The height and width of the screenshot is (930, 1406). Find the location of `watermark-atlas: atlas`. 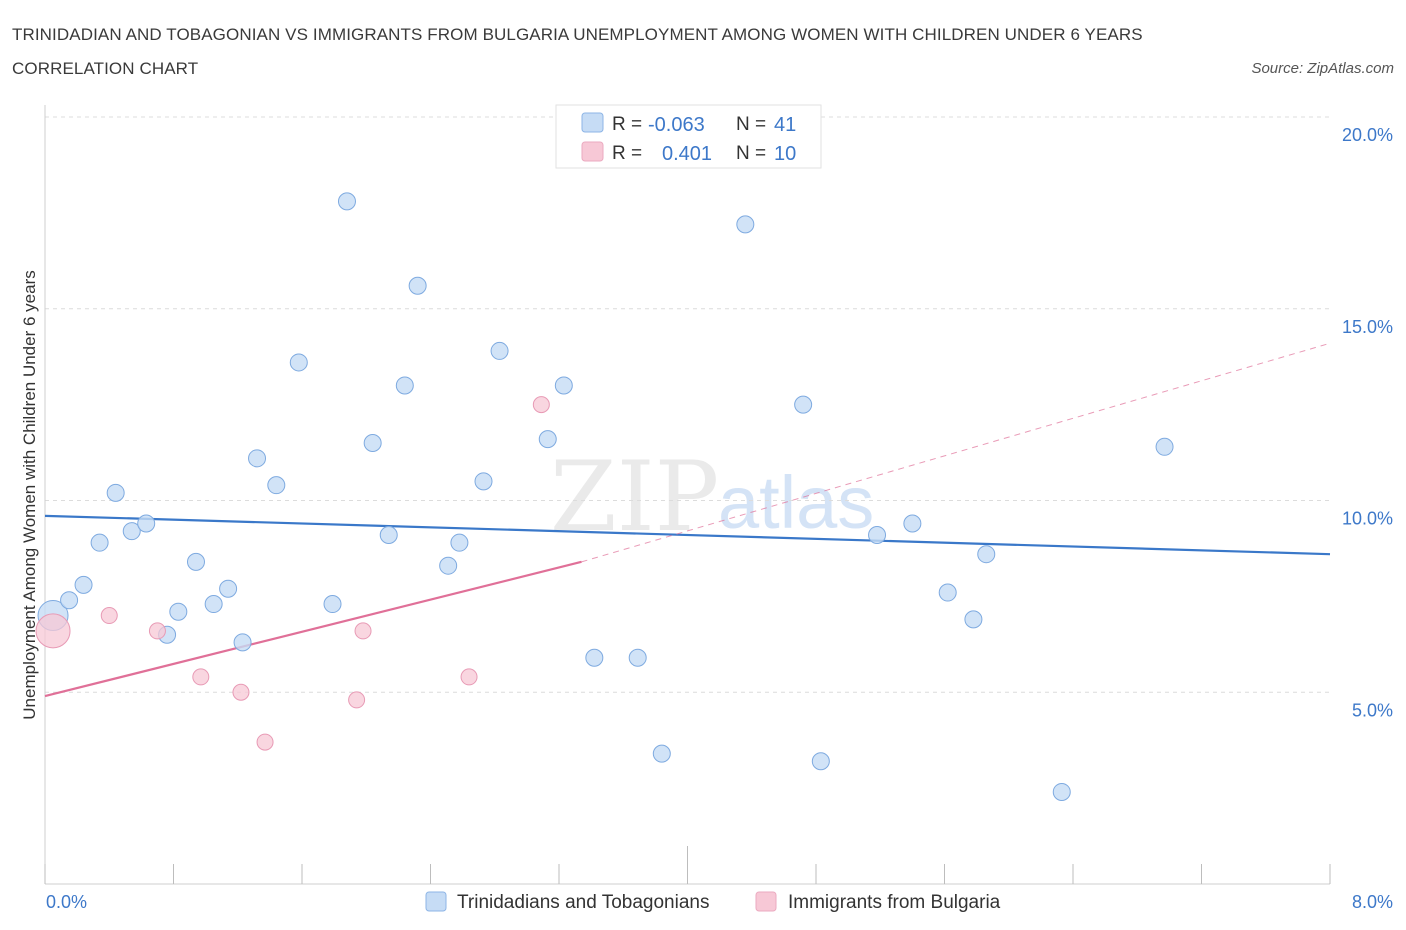

watermark-atlas: atlas is located at coordinates (796, 502).